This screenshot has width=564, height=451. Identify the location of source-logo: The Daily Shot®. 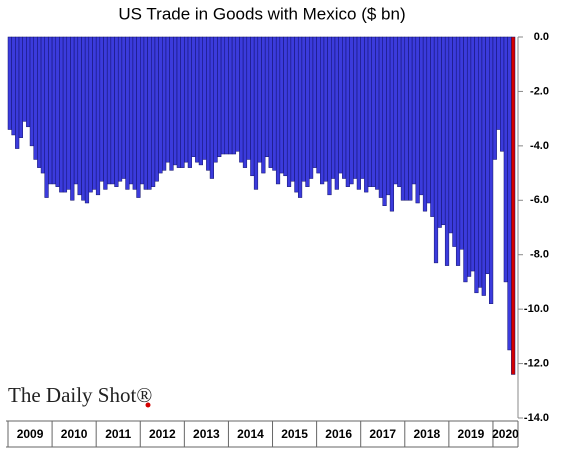
(80, 395).